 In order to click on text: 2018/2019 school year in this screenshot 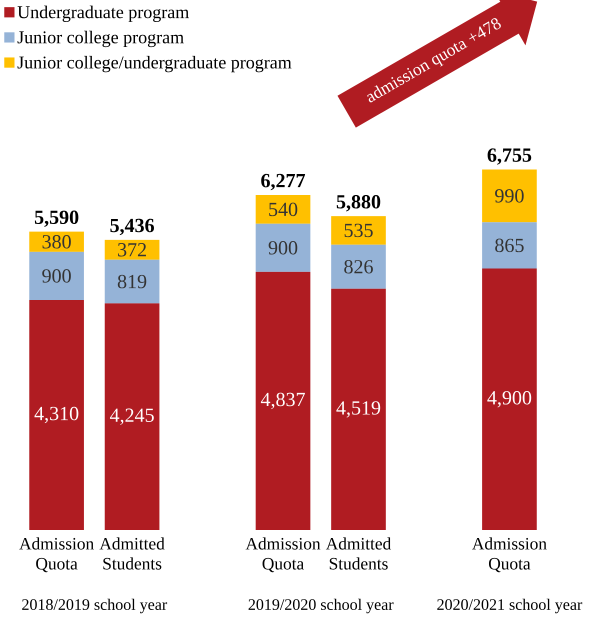, I will do `click(95, 606)`.